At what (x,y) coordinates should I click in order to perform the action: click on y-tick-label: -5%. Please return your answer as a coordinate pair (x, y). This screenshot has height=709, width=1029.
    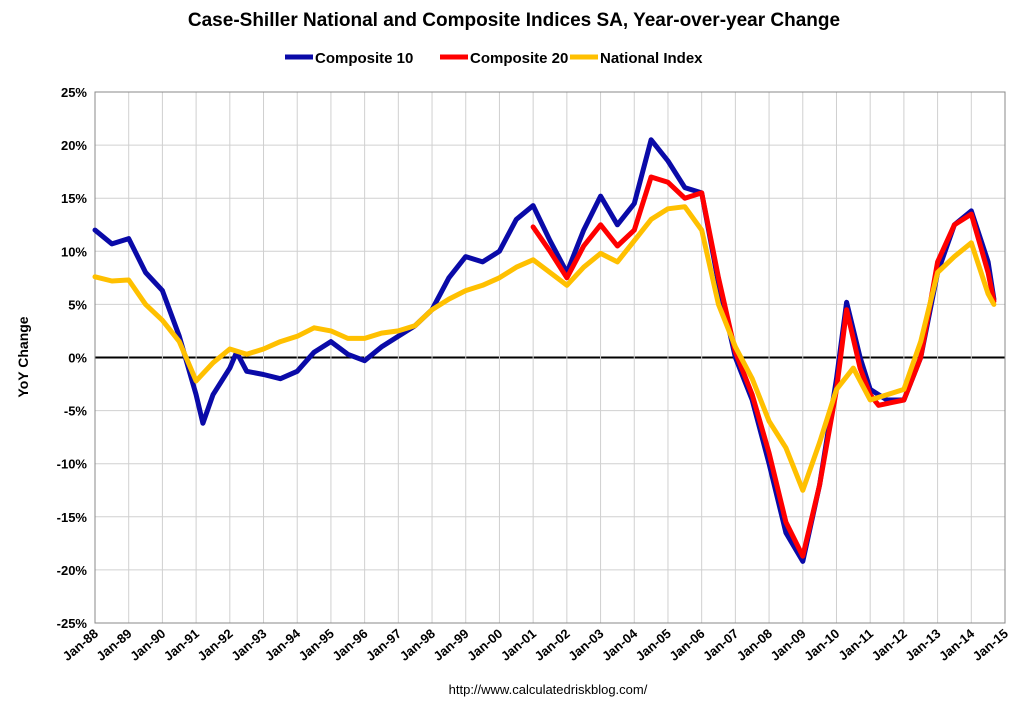
    Looking at the image, I should click on (76, 411).